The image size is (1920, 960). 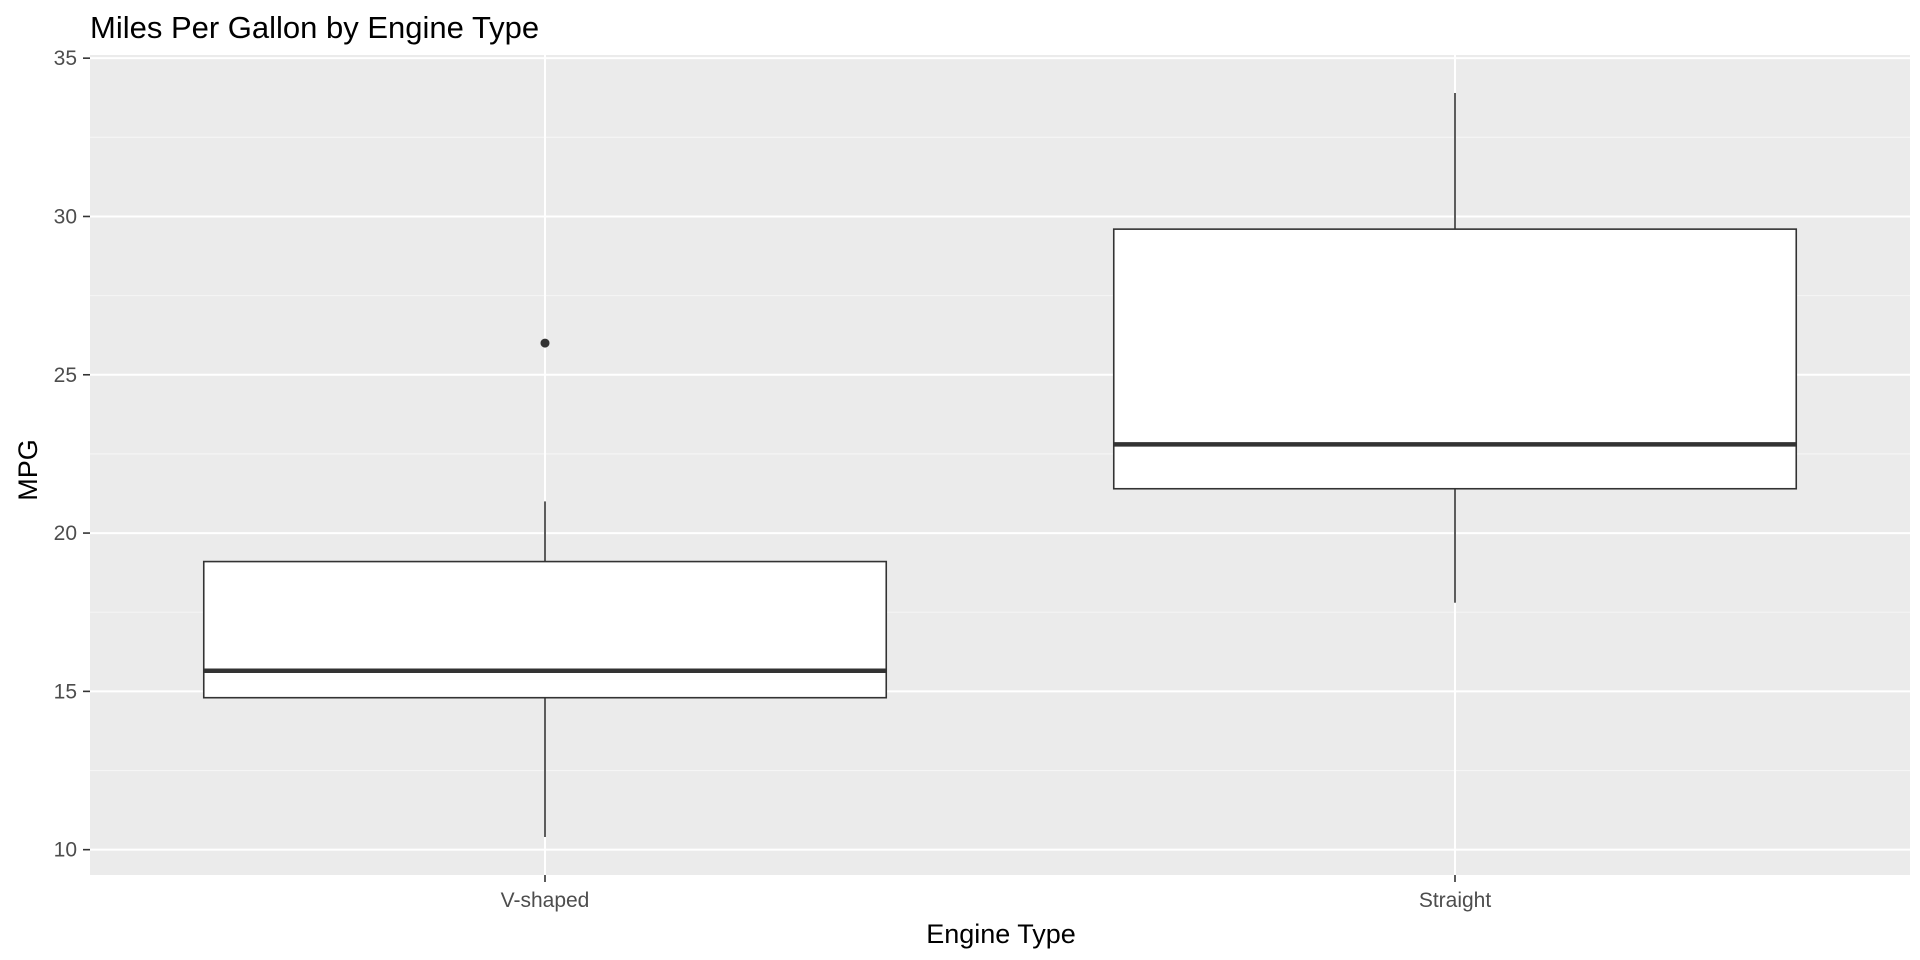 I want to click on y-tick-label: 15, so click(x=65, y=691).